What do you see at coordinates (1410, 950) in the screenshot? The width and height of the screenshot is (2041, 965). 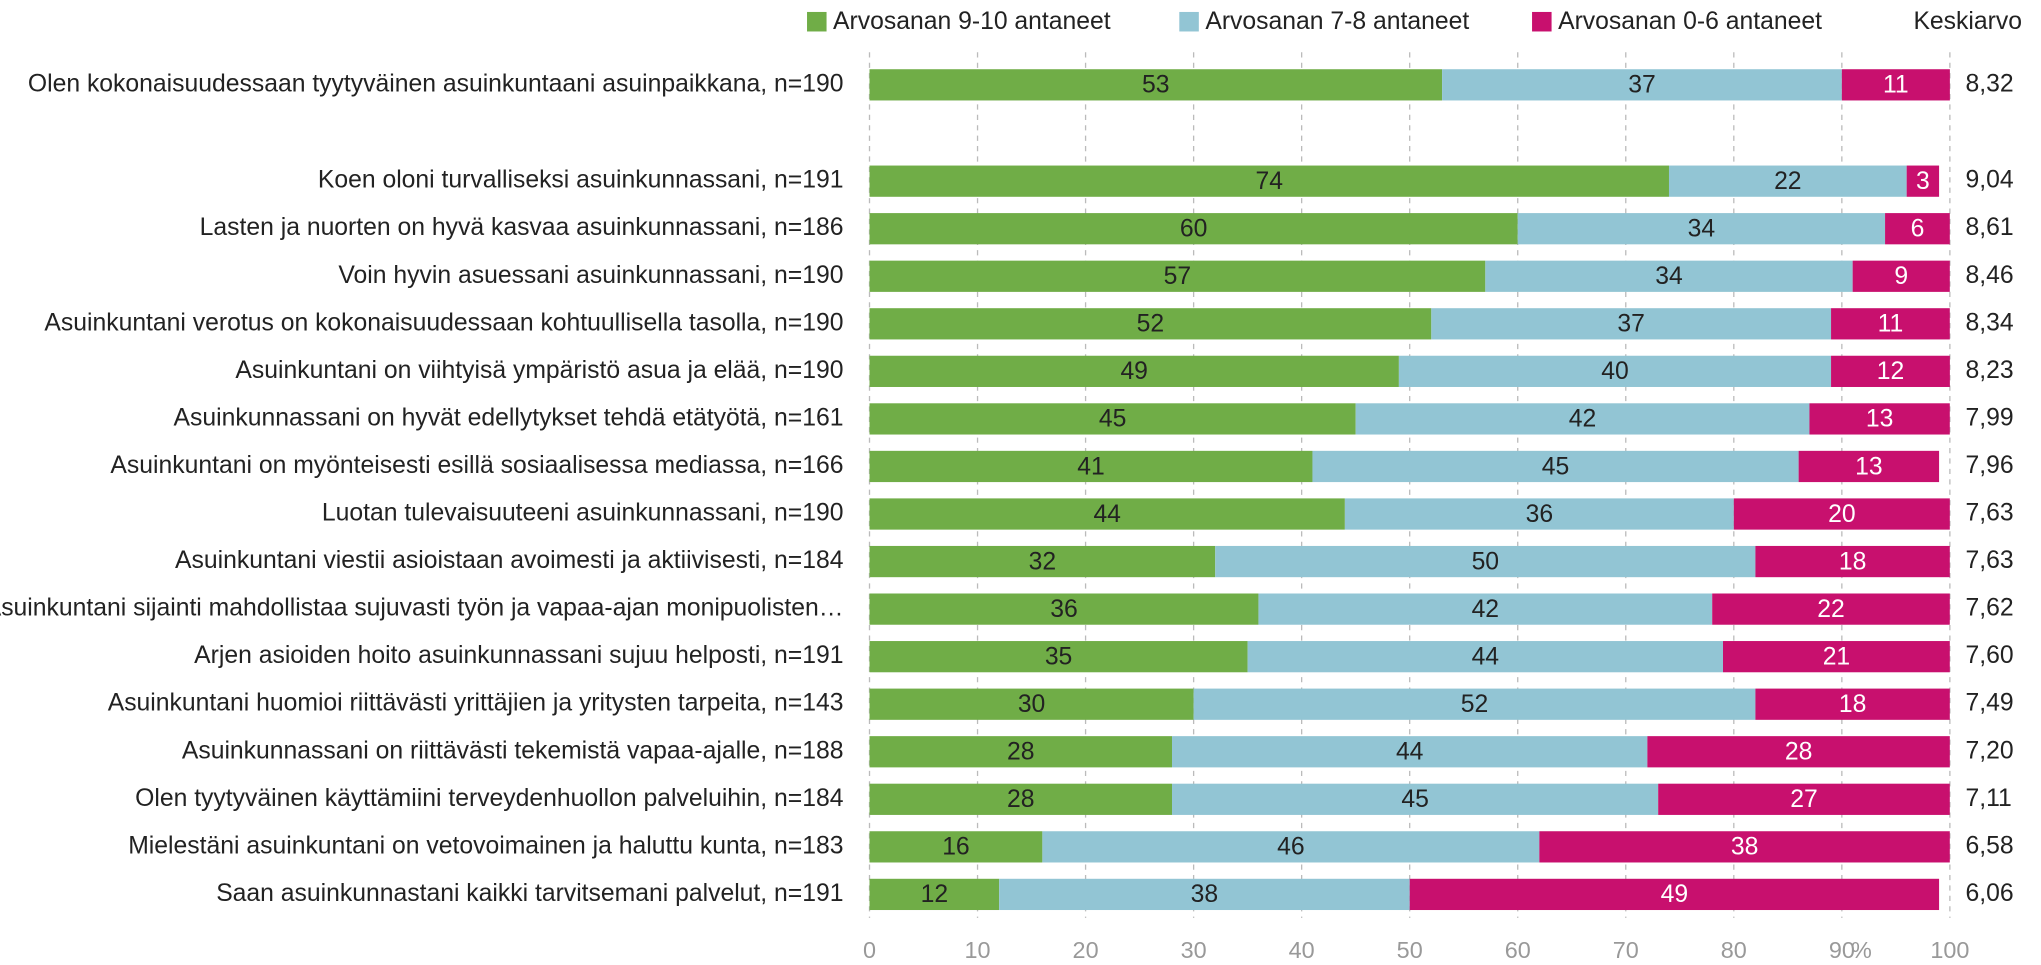 I see `x-tick-label: 50` at bounding box center [1410, 950].